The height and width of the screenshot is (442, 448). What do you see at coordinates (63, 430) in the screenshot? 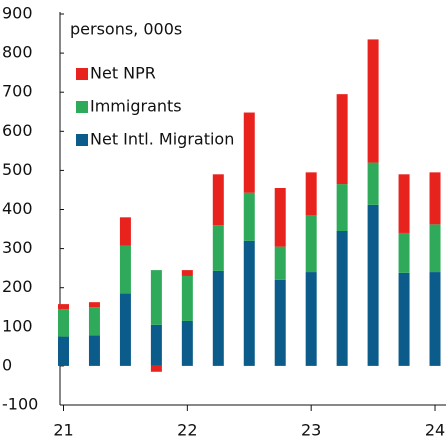
I see `x-tick-label: 21` at bounding box center [63, 430].